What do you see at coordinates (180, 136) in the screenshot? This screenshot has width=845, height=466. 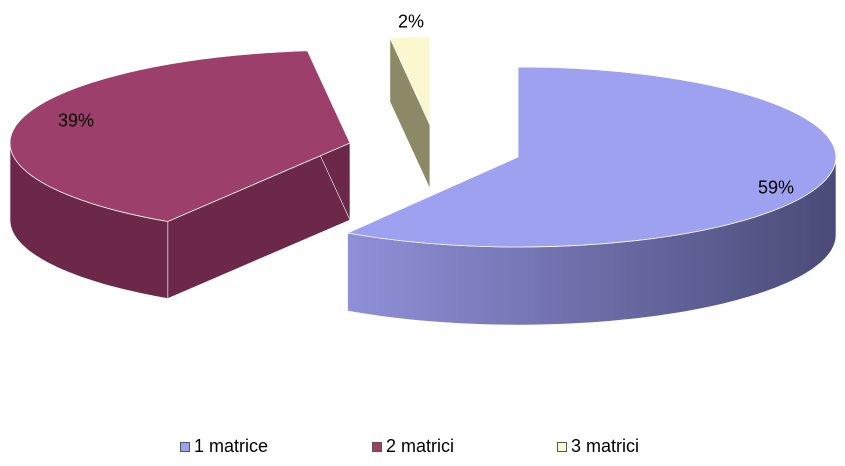 I see `slice-2-matrici` at bounding box center [180, 136].